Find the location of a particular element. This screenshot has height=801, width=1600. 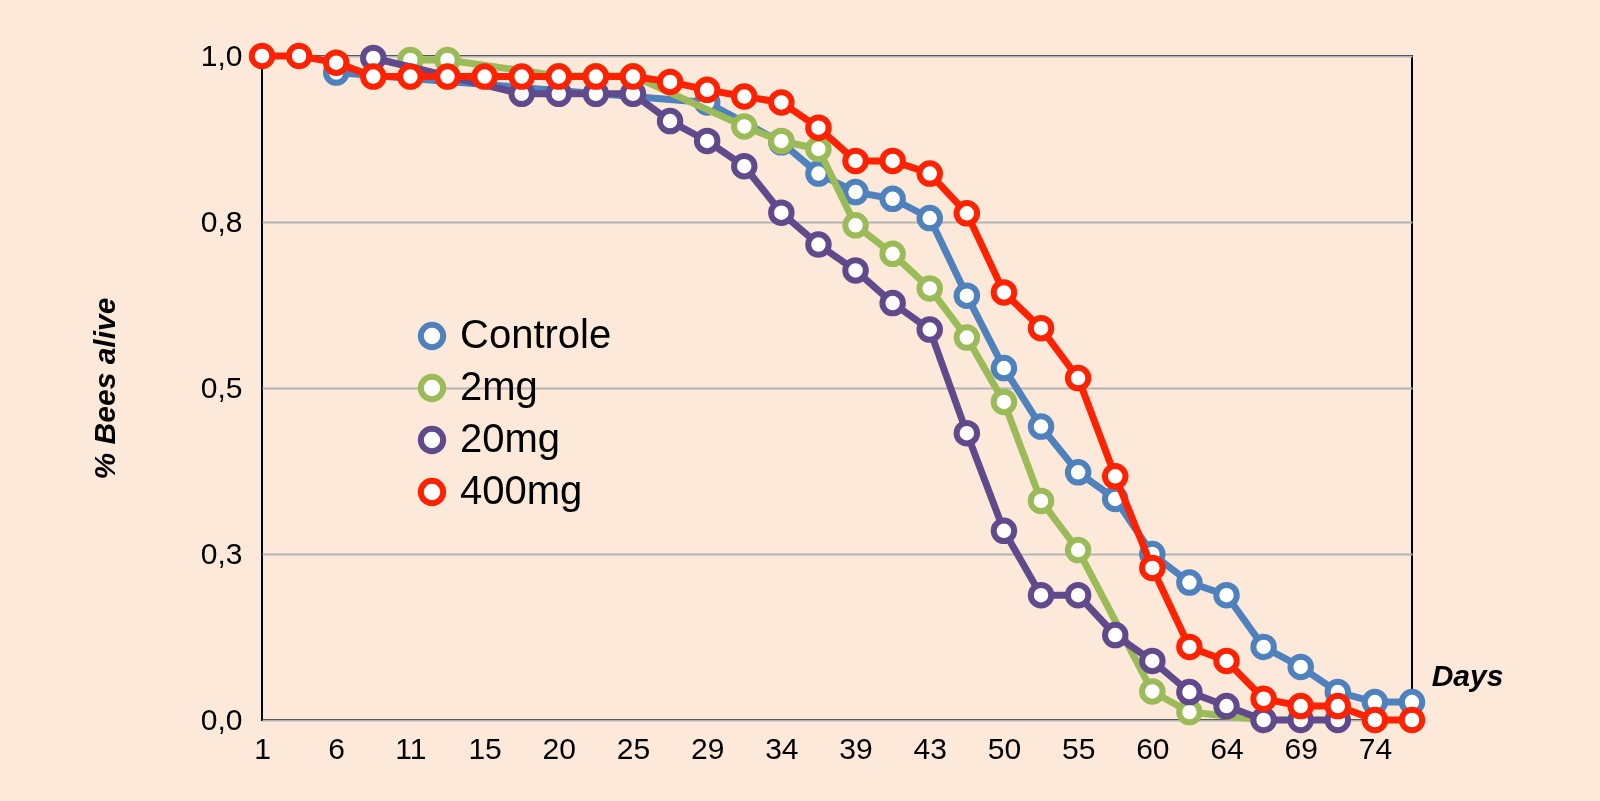

x-tick-label: 60 is located at coordinates (1153, 748).